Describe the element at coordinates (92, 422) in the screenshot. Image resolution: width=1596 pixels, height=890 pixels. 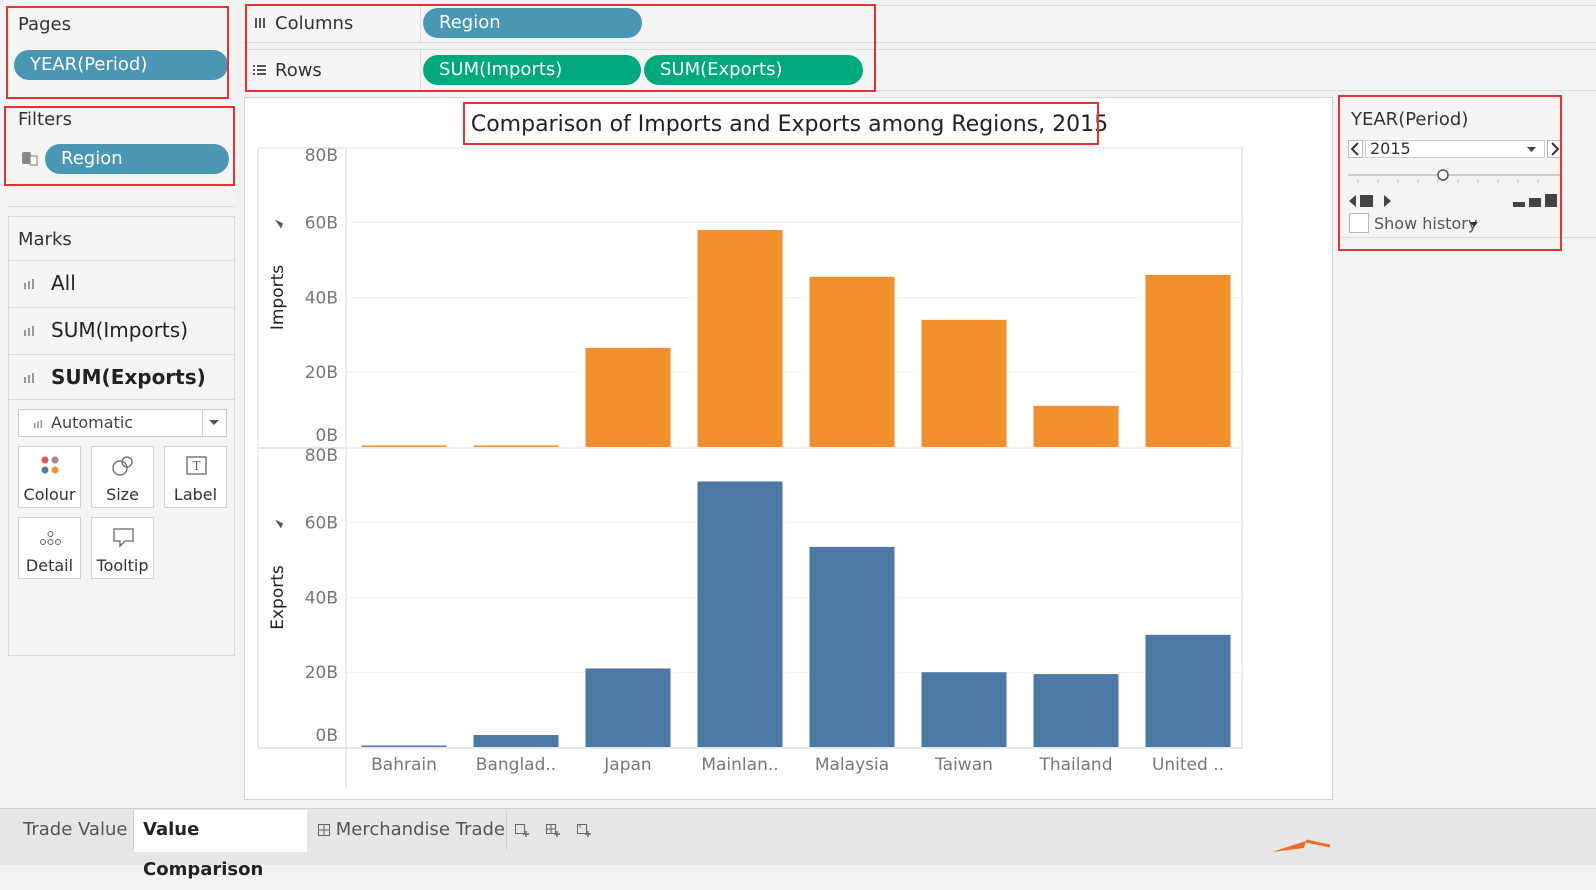
I see `mark-type-value: Automatic` at that location.